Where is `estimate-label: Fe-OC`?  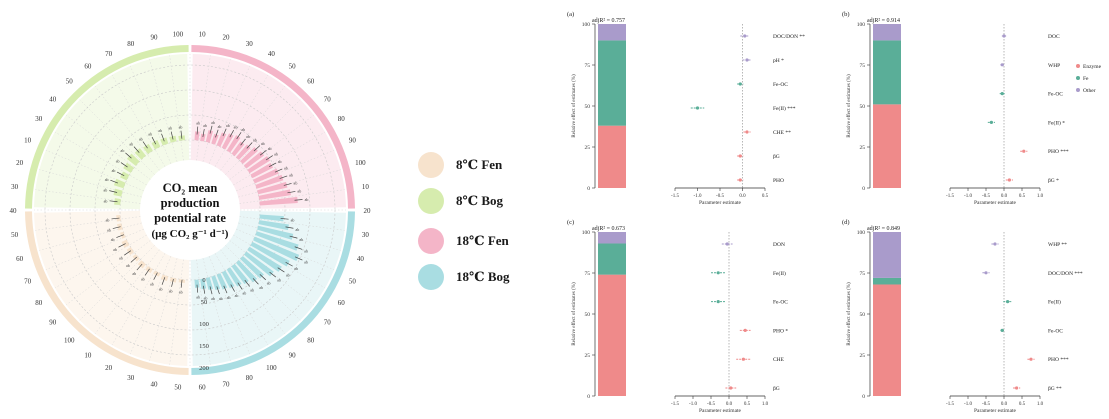 estimate-label: Fe-OC is located at coordinates (780, 85).